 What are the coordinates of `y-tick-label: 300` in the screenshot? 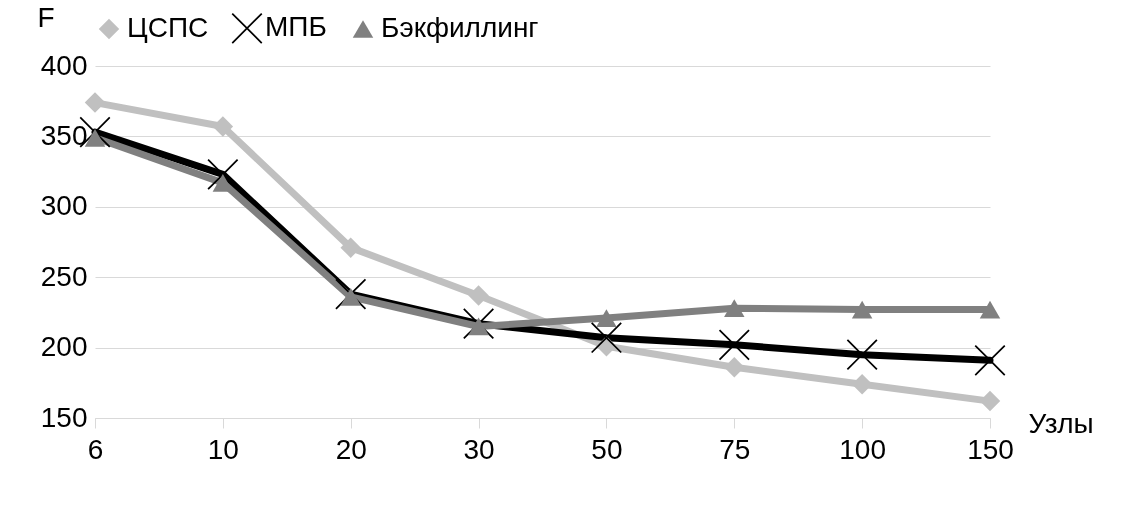 It's located at (64, 206).